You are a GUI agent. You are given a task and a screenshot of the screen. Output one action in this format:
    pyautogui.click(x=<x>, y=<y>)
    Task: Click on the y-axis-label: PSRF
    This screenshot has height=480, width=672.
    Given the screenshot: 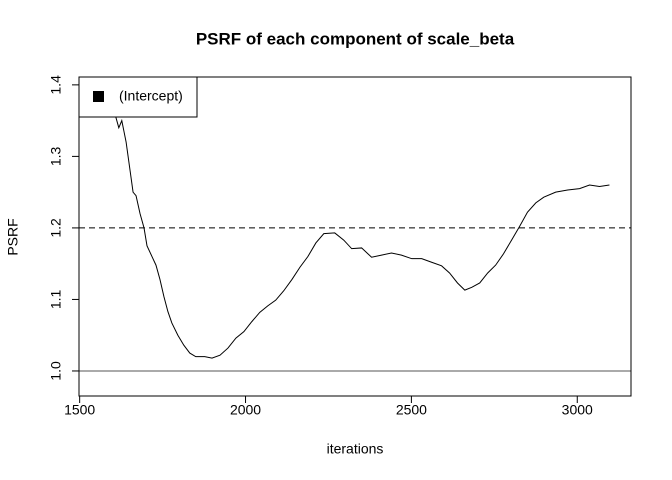 What is the action you would take?
    pyautogui.click(x=13, y=236)
    